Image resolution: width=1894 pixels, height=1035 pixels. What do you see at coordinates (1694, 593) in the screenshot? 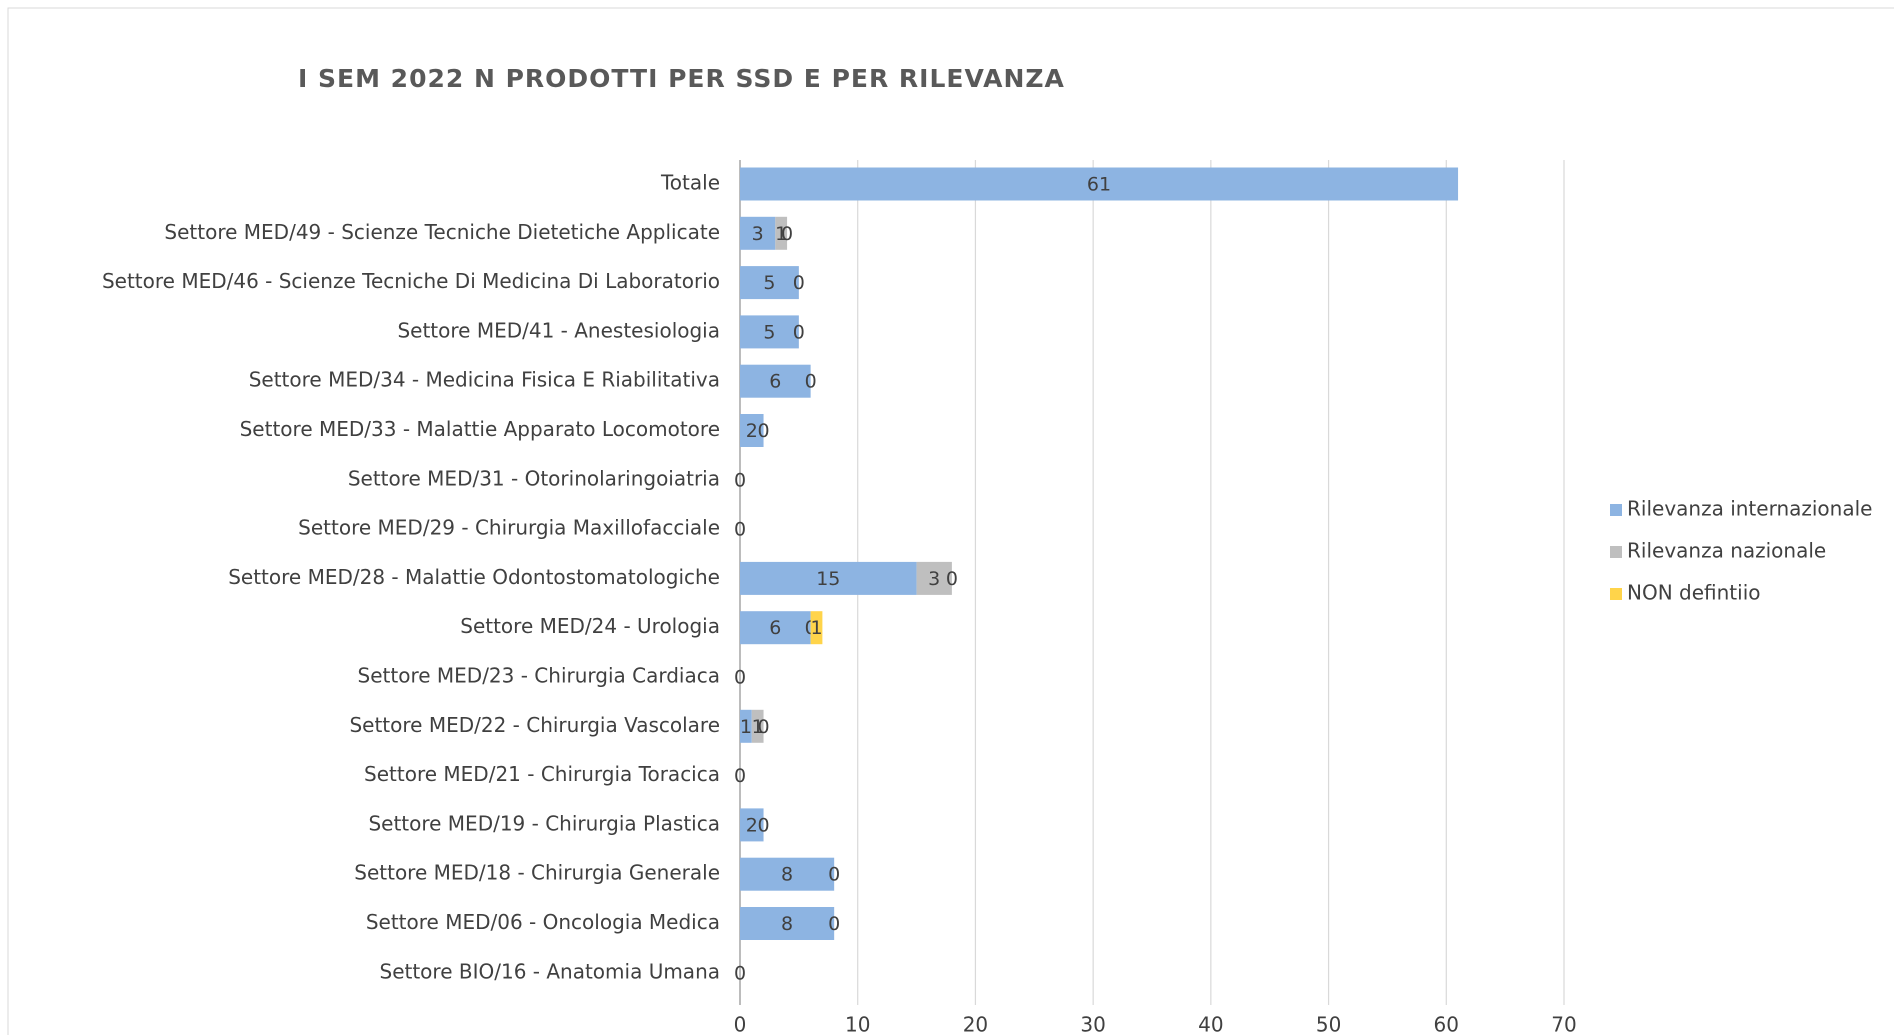
I see `legend-label: NON defintiio` at bounding box center [1694, 593].